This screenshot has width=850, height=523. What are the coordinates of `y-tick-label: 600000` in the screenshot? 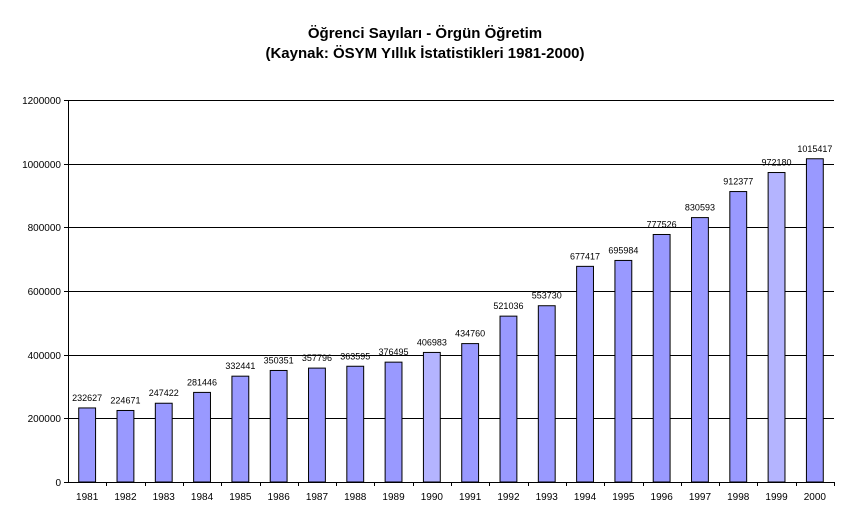 It's located at (45, 292).